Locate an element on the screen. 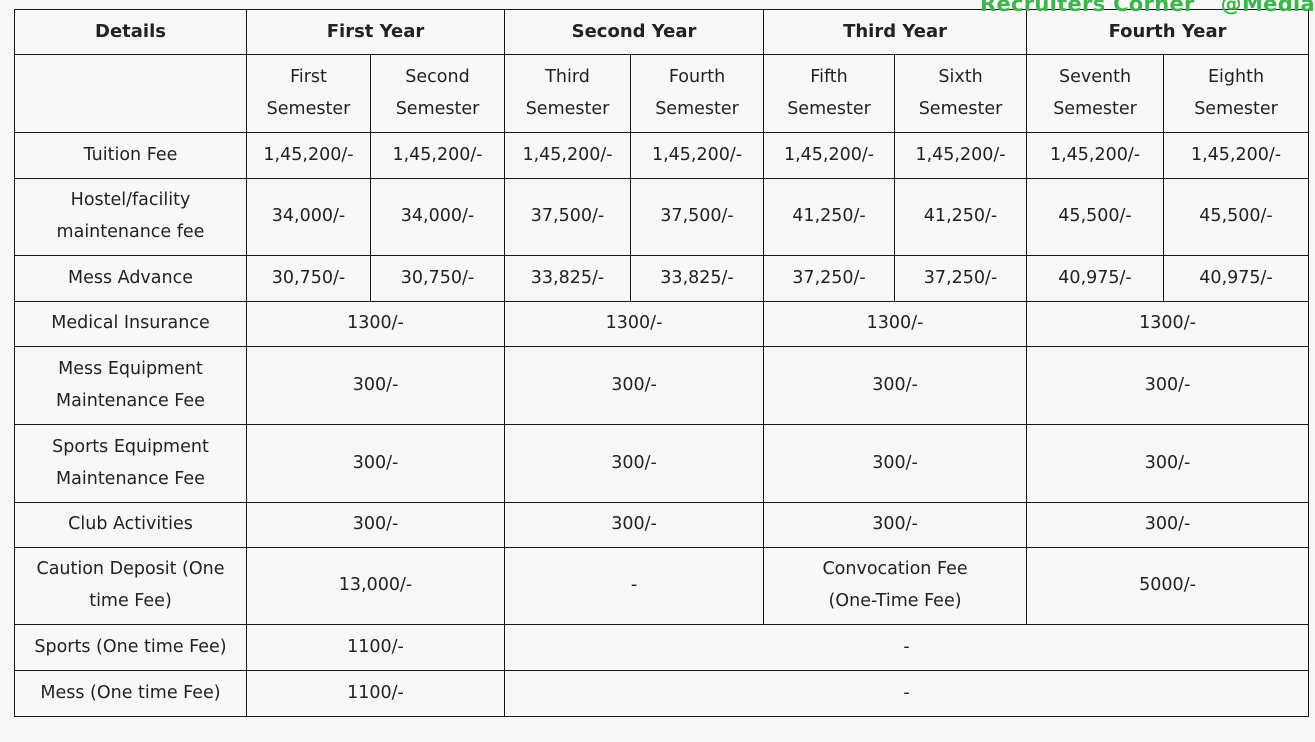  table-row: Sports (One time Fee) 1100/- - is located at coordinates (662, 647).